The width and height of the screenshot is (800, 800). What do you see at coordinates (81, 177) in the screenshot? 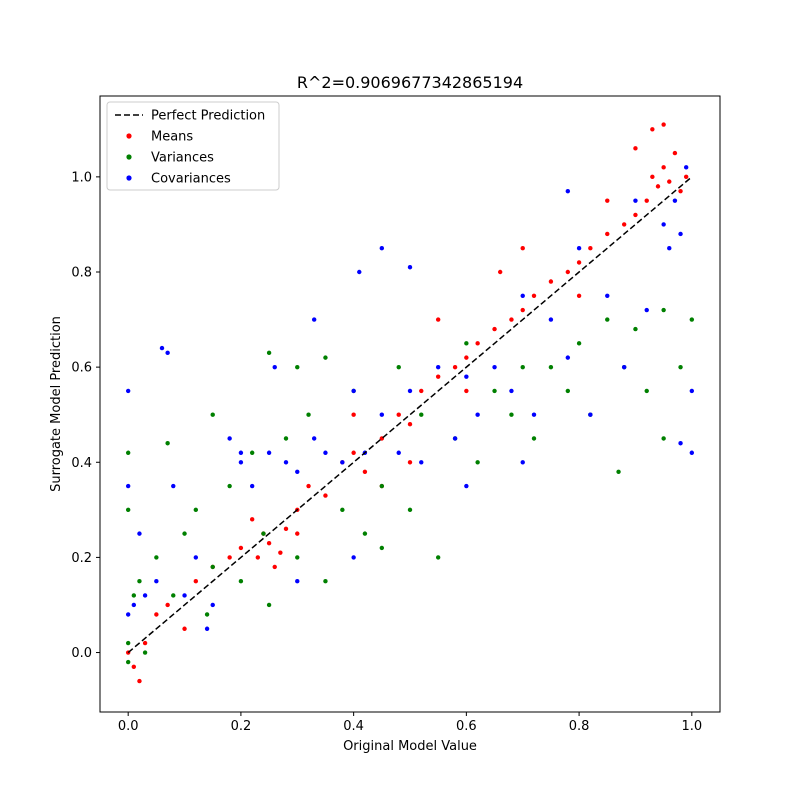
I see `y-tick-label: 1.0` at bounding box center [81, 177].